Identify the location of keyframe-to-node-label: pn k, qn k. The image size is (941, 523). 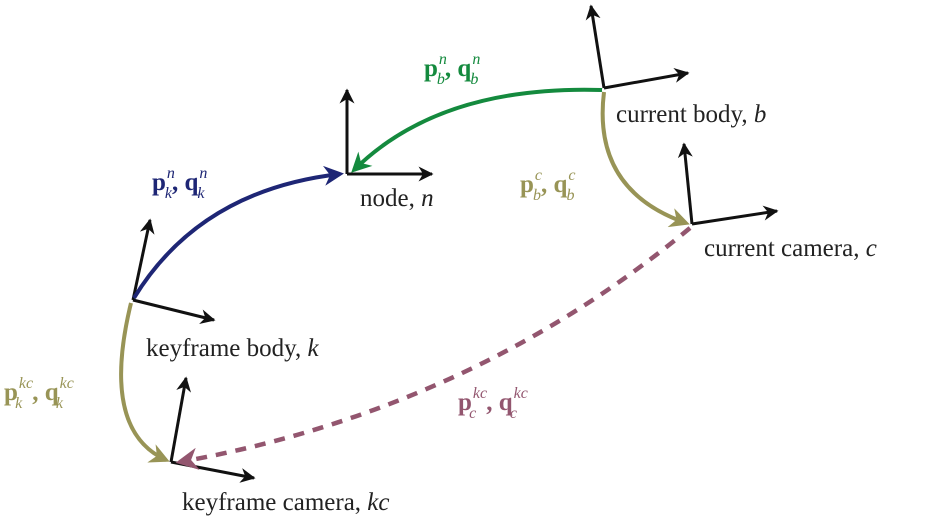
(179, 183).